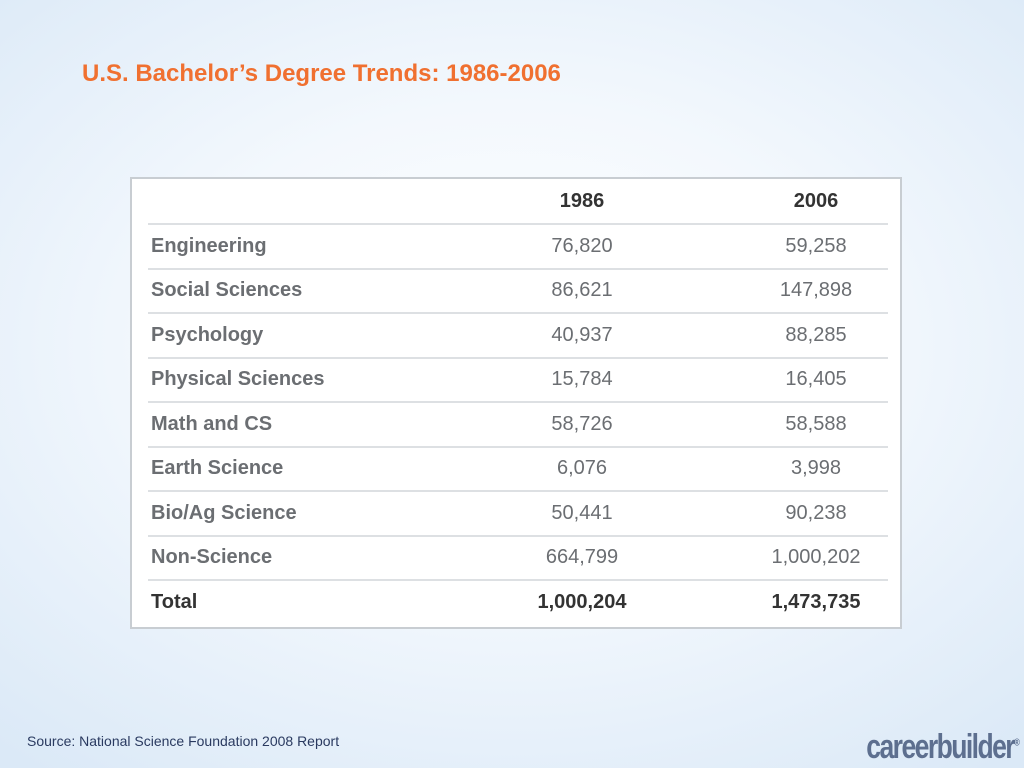 The width and height of the screenshot is (1024, 768). What do you see at coordinates (816, 290) in the screenshot?
I see `table-cell: 147,898` at bounding box center [816, 290].